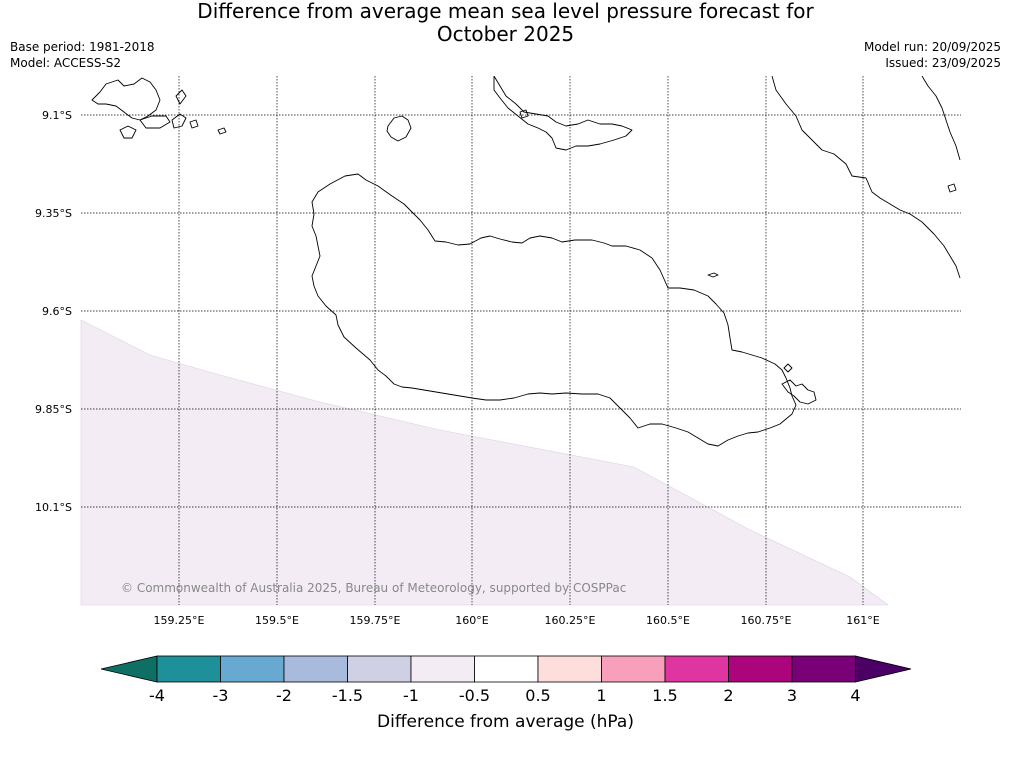 The image size is (1011, 758). Describe the element at coordinates (563, 113) in the screenshot. I see `florida-islands-coastline` at that location.